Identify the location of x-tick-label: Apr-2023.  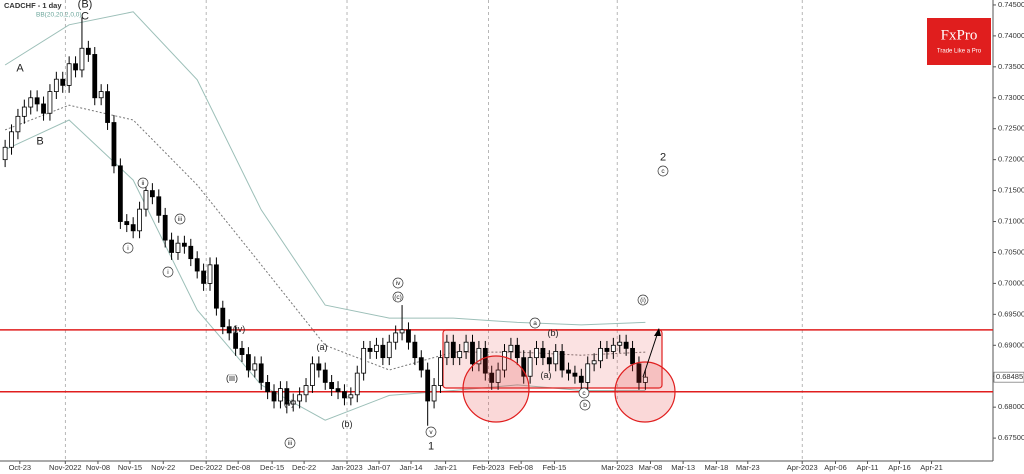
(802, 467).